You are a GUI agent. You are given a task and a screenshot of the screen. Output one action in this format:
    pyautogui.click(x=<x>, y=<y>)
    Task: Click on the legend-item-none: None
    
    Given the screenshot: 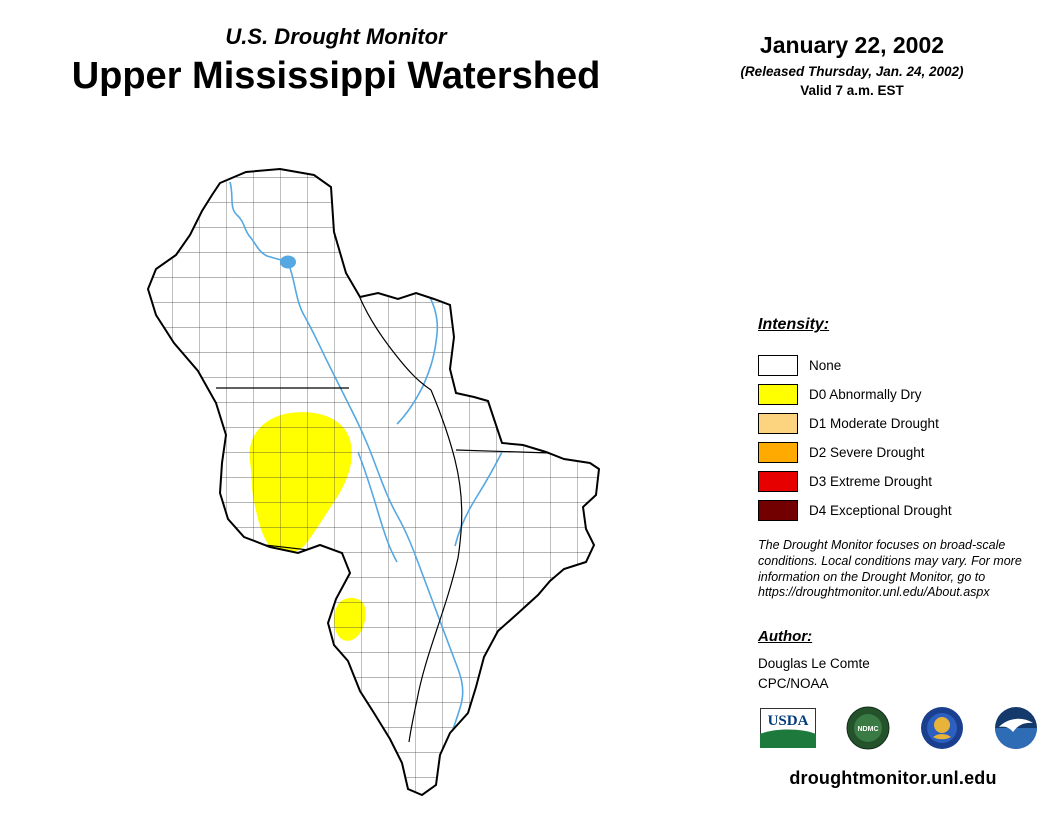 What is the action you would take?
    pyautogui.click(x=855, y=365)
    